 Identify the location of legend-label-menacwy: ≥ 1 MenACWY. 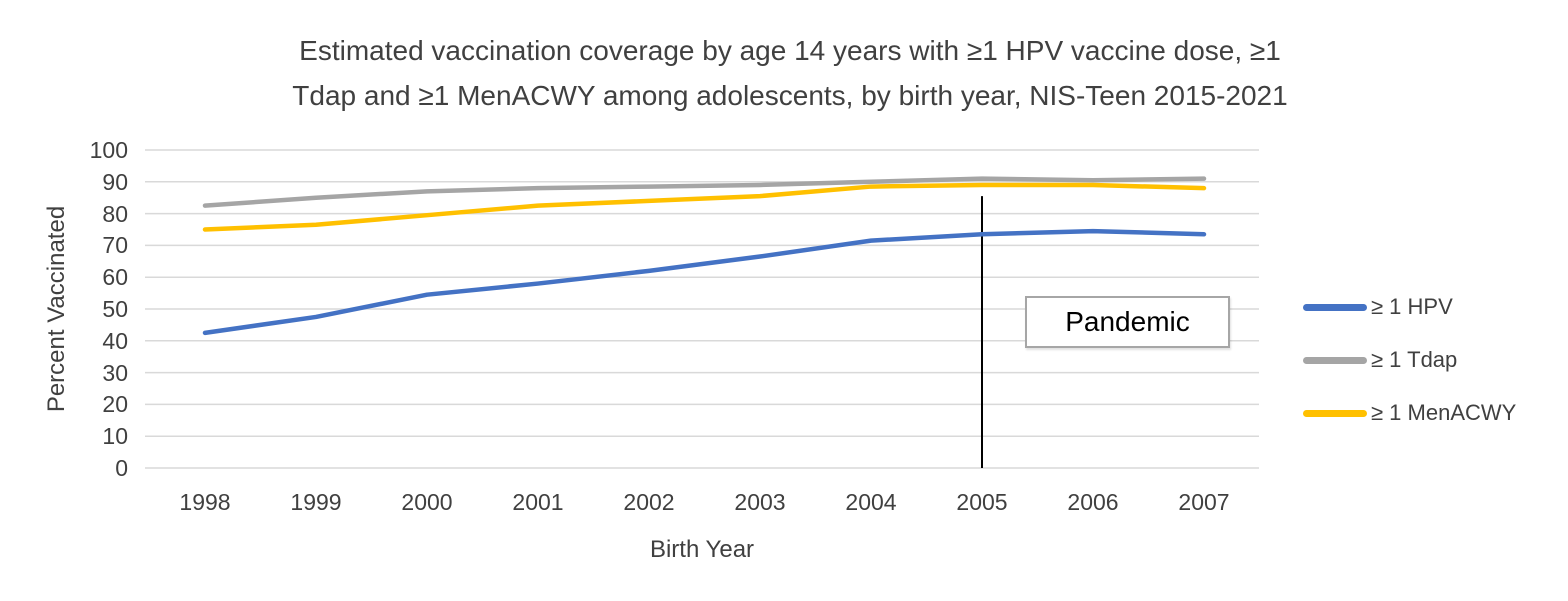
(1444, 412).